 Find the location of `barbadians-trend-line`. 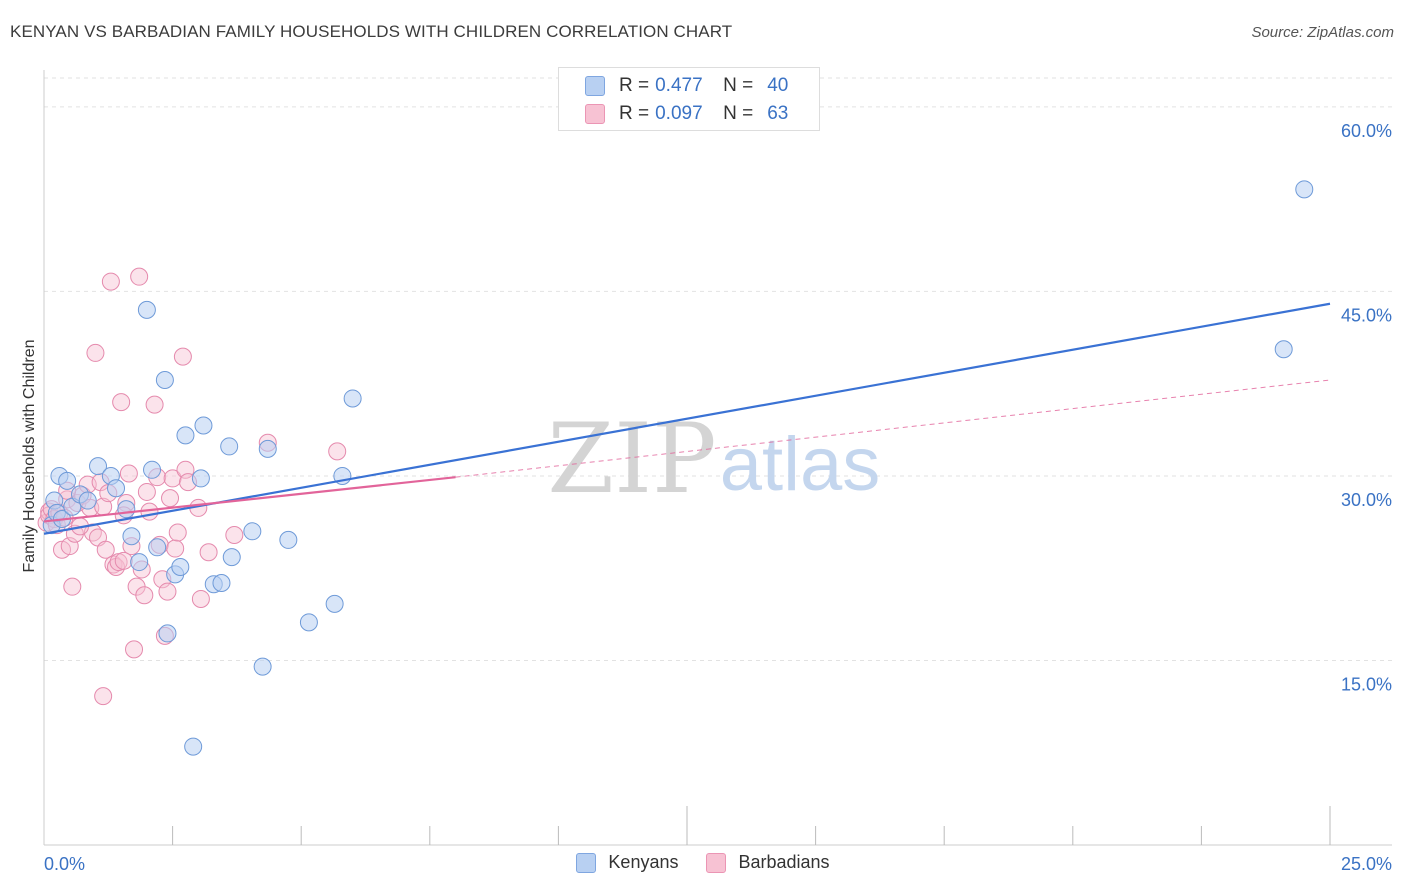

barbadians-trend-line is located at coordinates (249, 499).